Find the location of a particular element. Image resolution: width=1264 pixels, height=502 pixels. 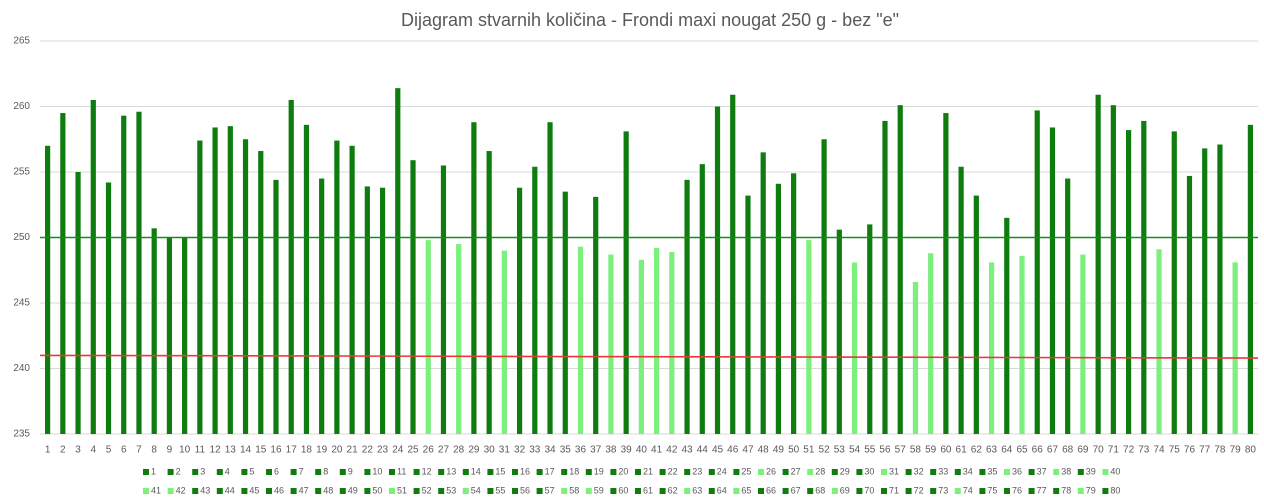

legend-label: 11 is located at coordinates (401, 471).